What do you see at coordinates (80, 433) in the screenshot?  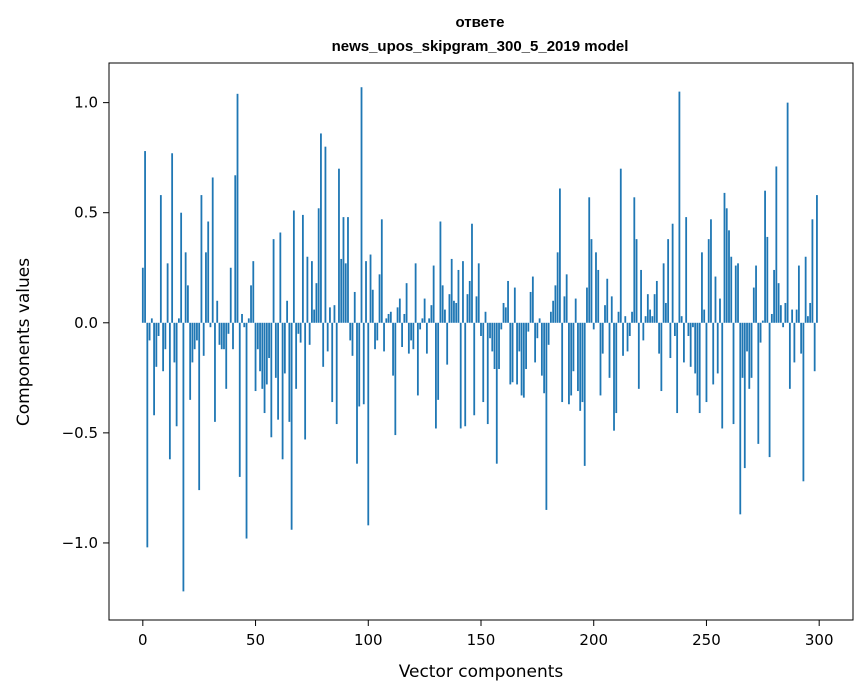 I see `y-tick-label: −0.5` at bounding box center [80, 433].